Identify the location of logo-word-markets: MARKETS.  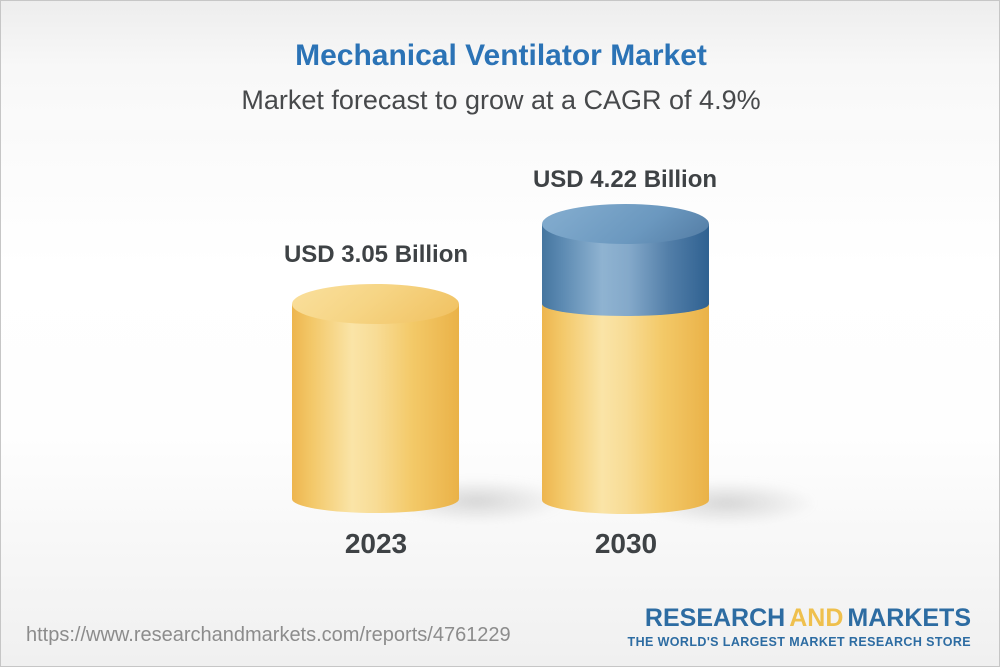
(909, 618).